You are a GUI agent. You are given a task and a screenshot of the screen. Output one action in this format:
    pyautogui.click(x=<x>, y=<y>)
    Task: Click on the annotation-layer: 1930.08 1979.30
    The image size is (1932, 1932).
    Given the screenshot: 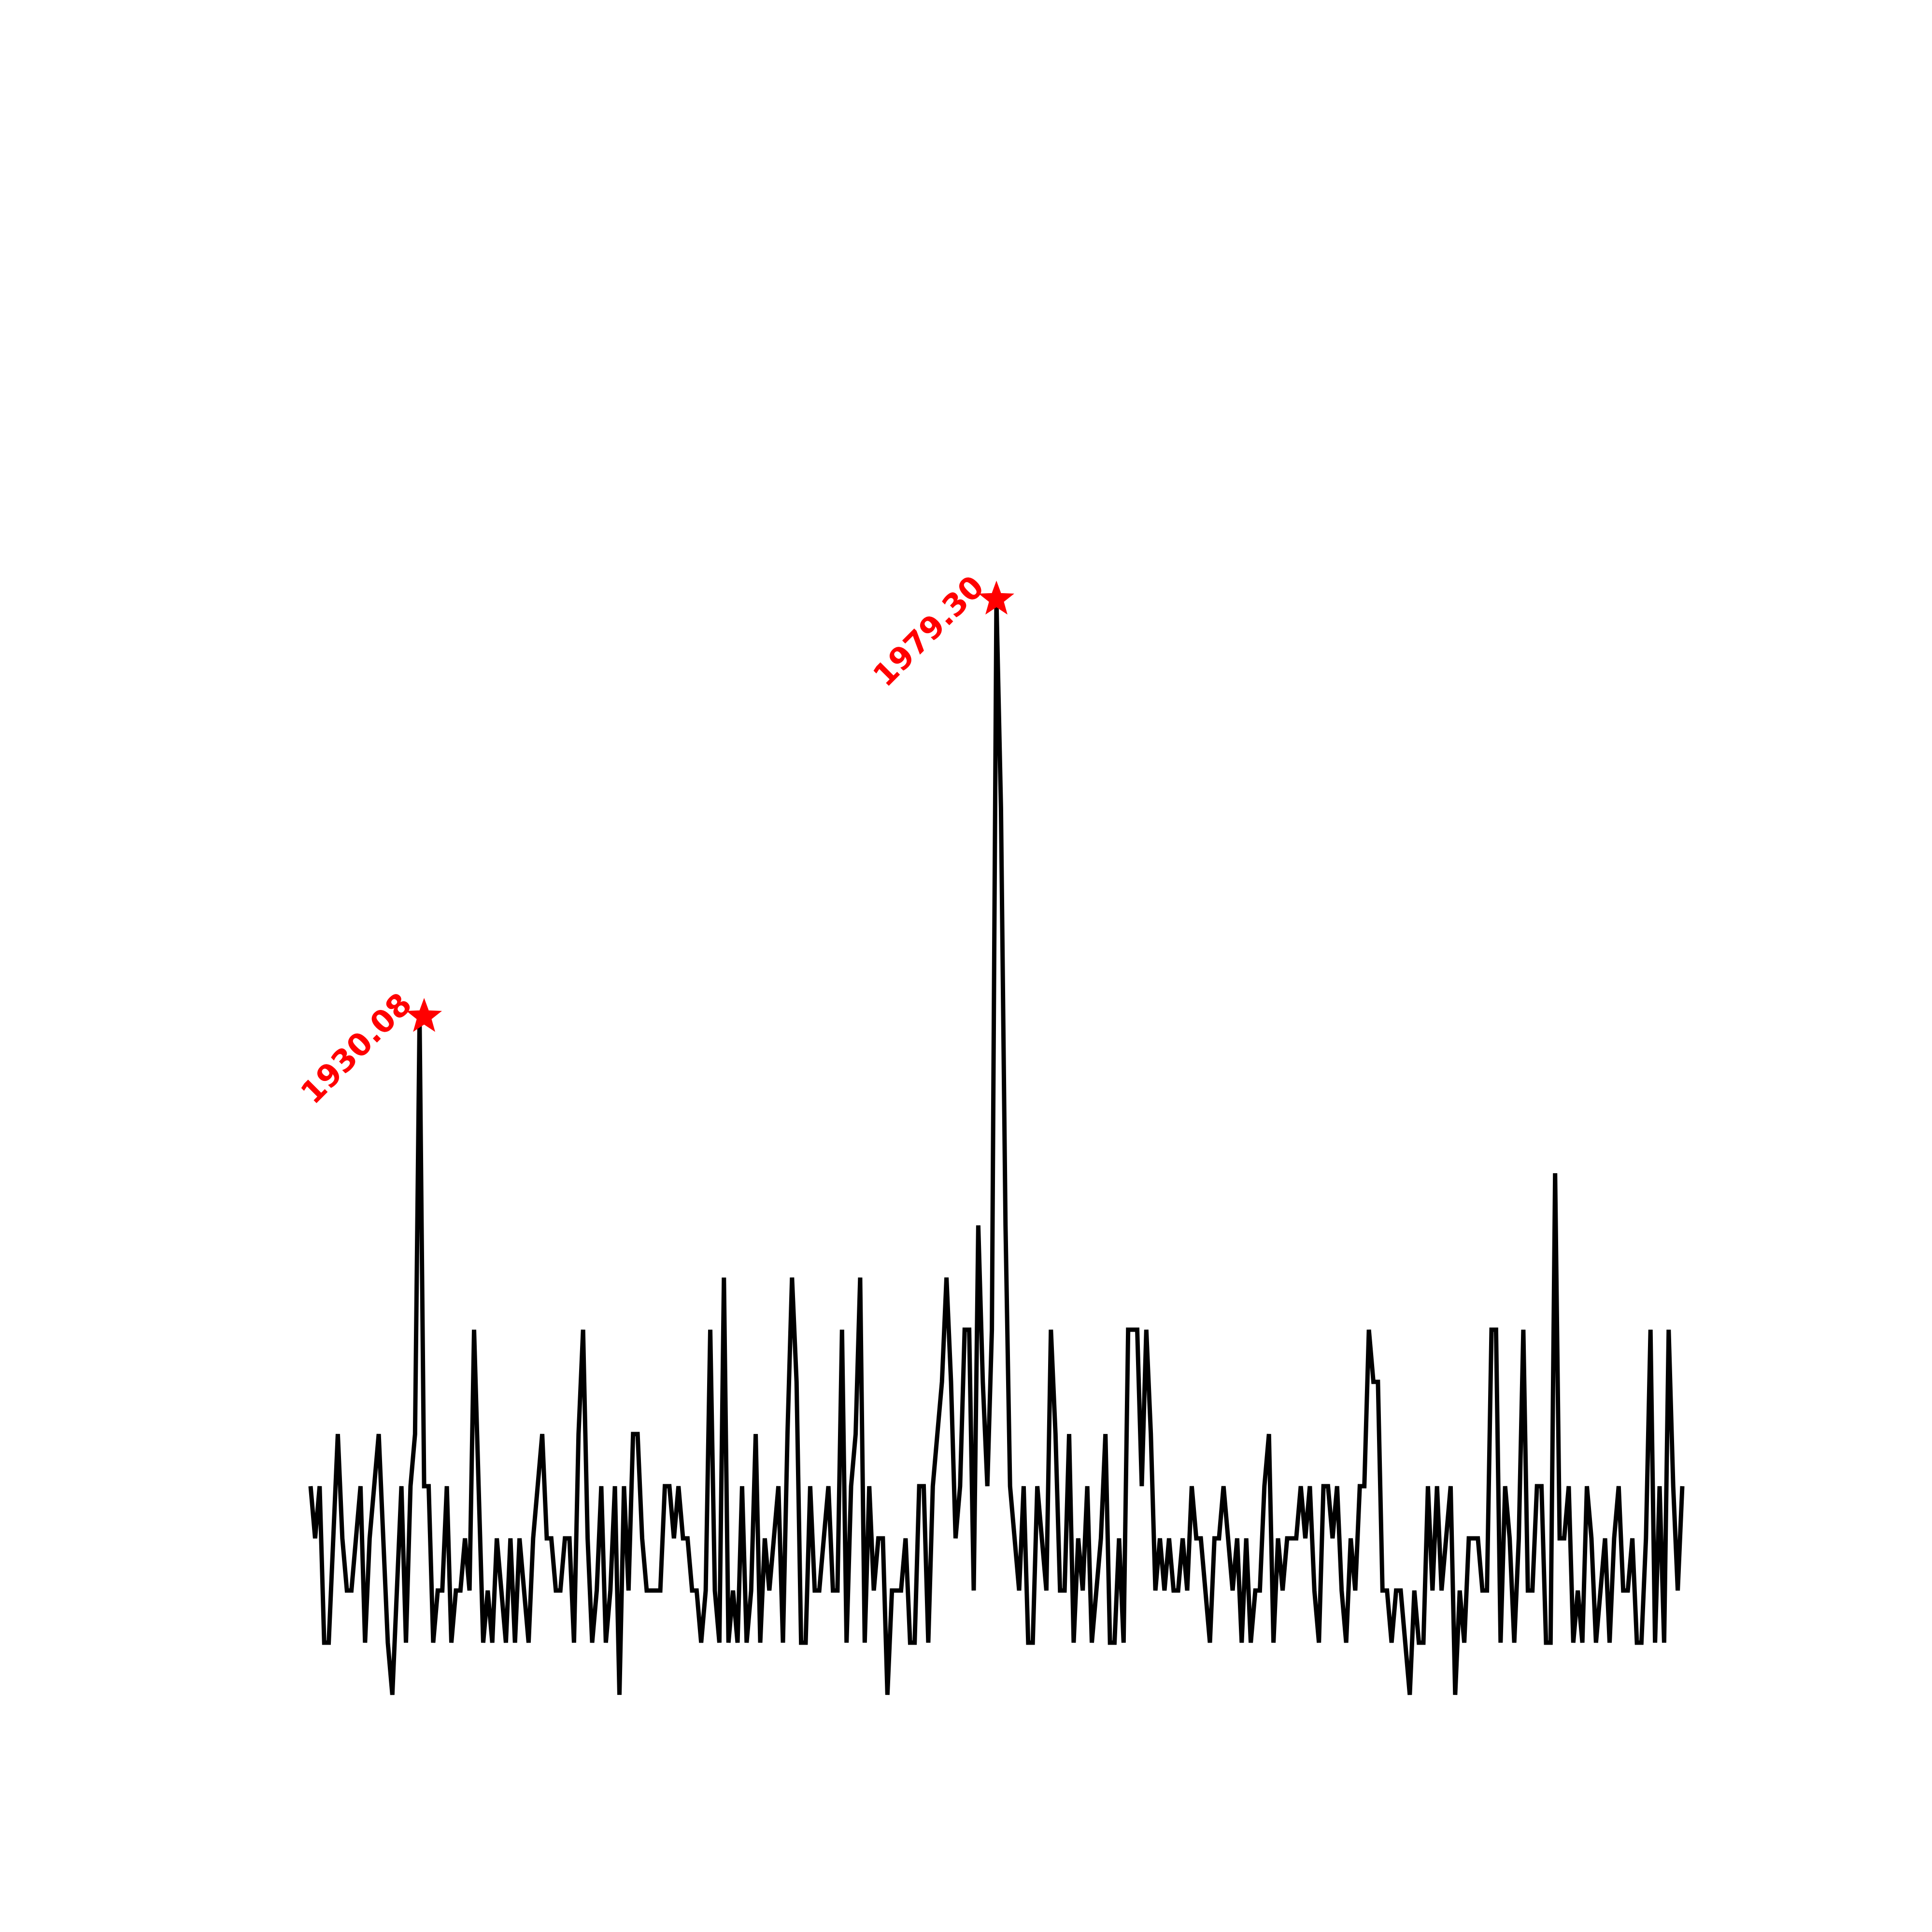 What is the action you would take?
    pyautogui.click(x=654, y=840)
    